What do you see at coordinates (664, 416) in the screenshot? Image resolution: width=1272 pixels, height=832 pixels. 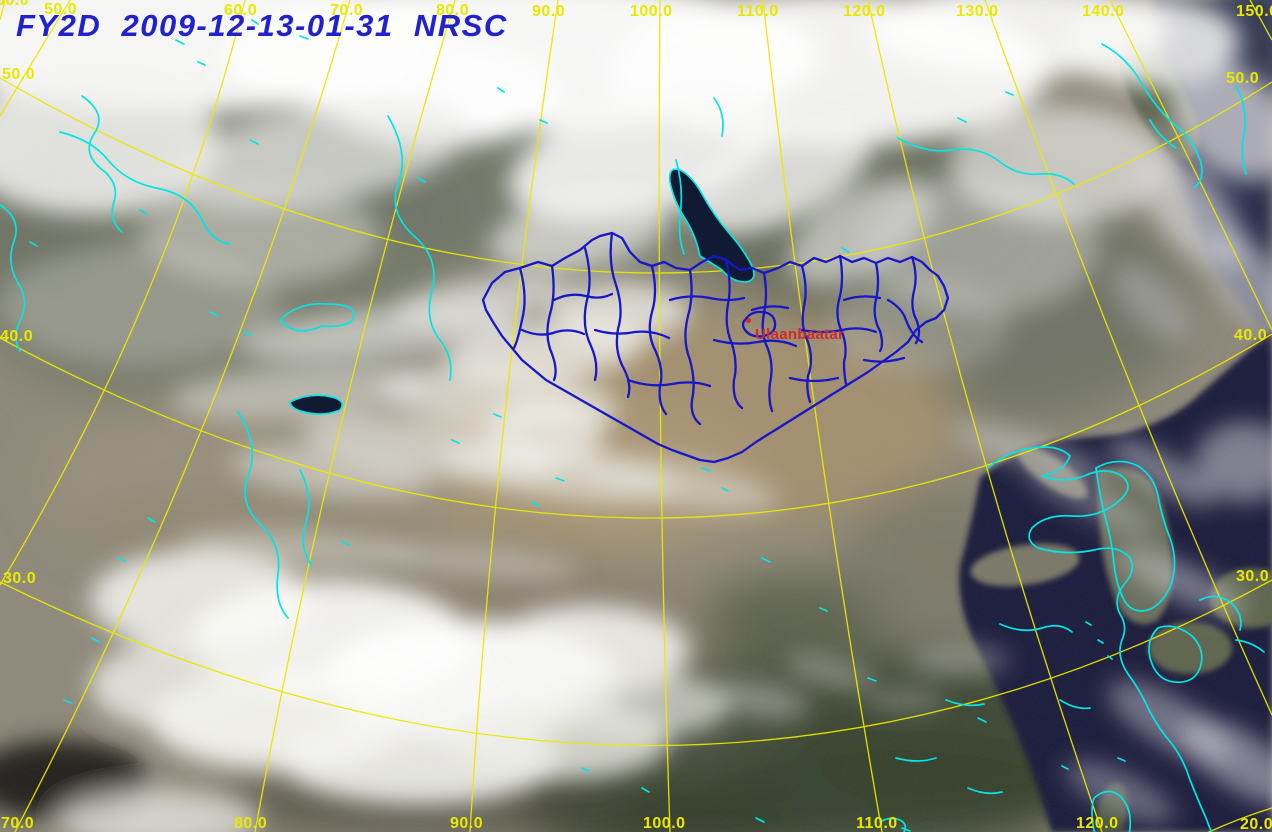 I see `meridian-100e` at bounding box center [664, 416].